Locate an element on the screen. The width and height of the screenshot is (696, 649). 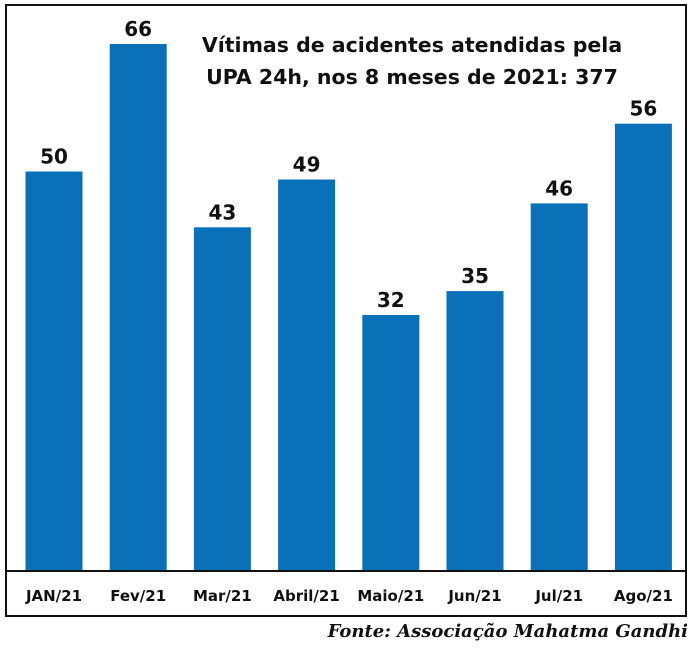
chart-title-line-1: Vítimas de acidentes atendidas pela is located at coordinates (412, 45).